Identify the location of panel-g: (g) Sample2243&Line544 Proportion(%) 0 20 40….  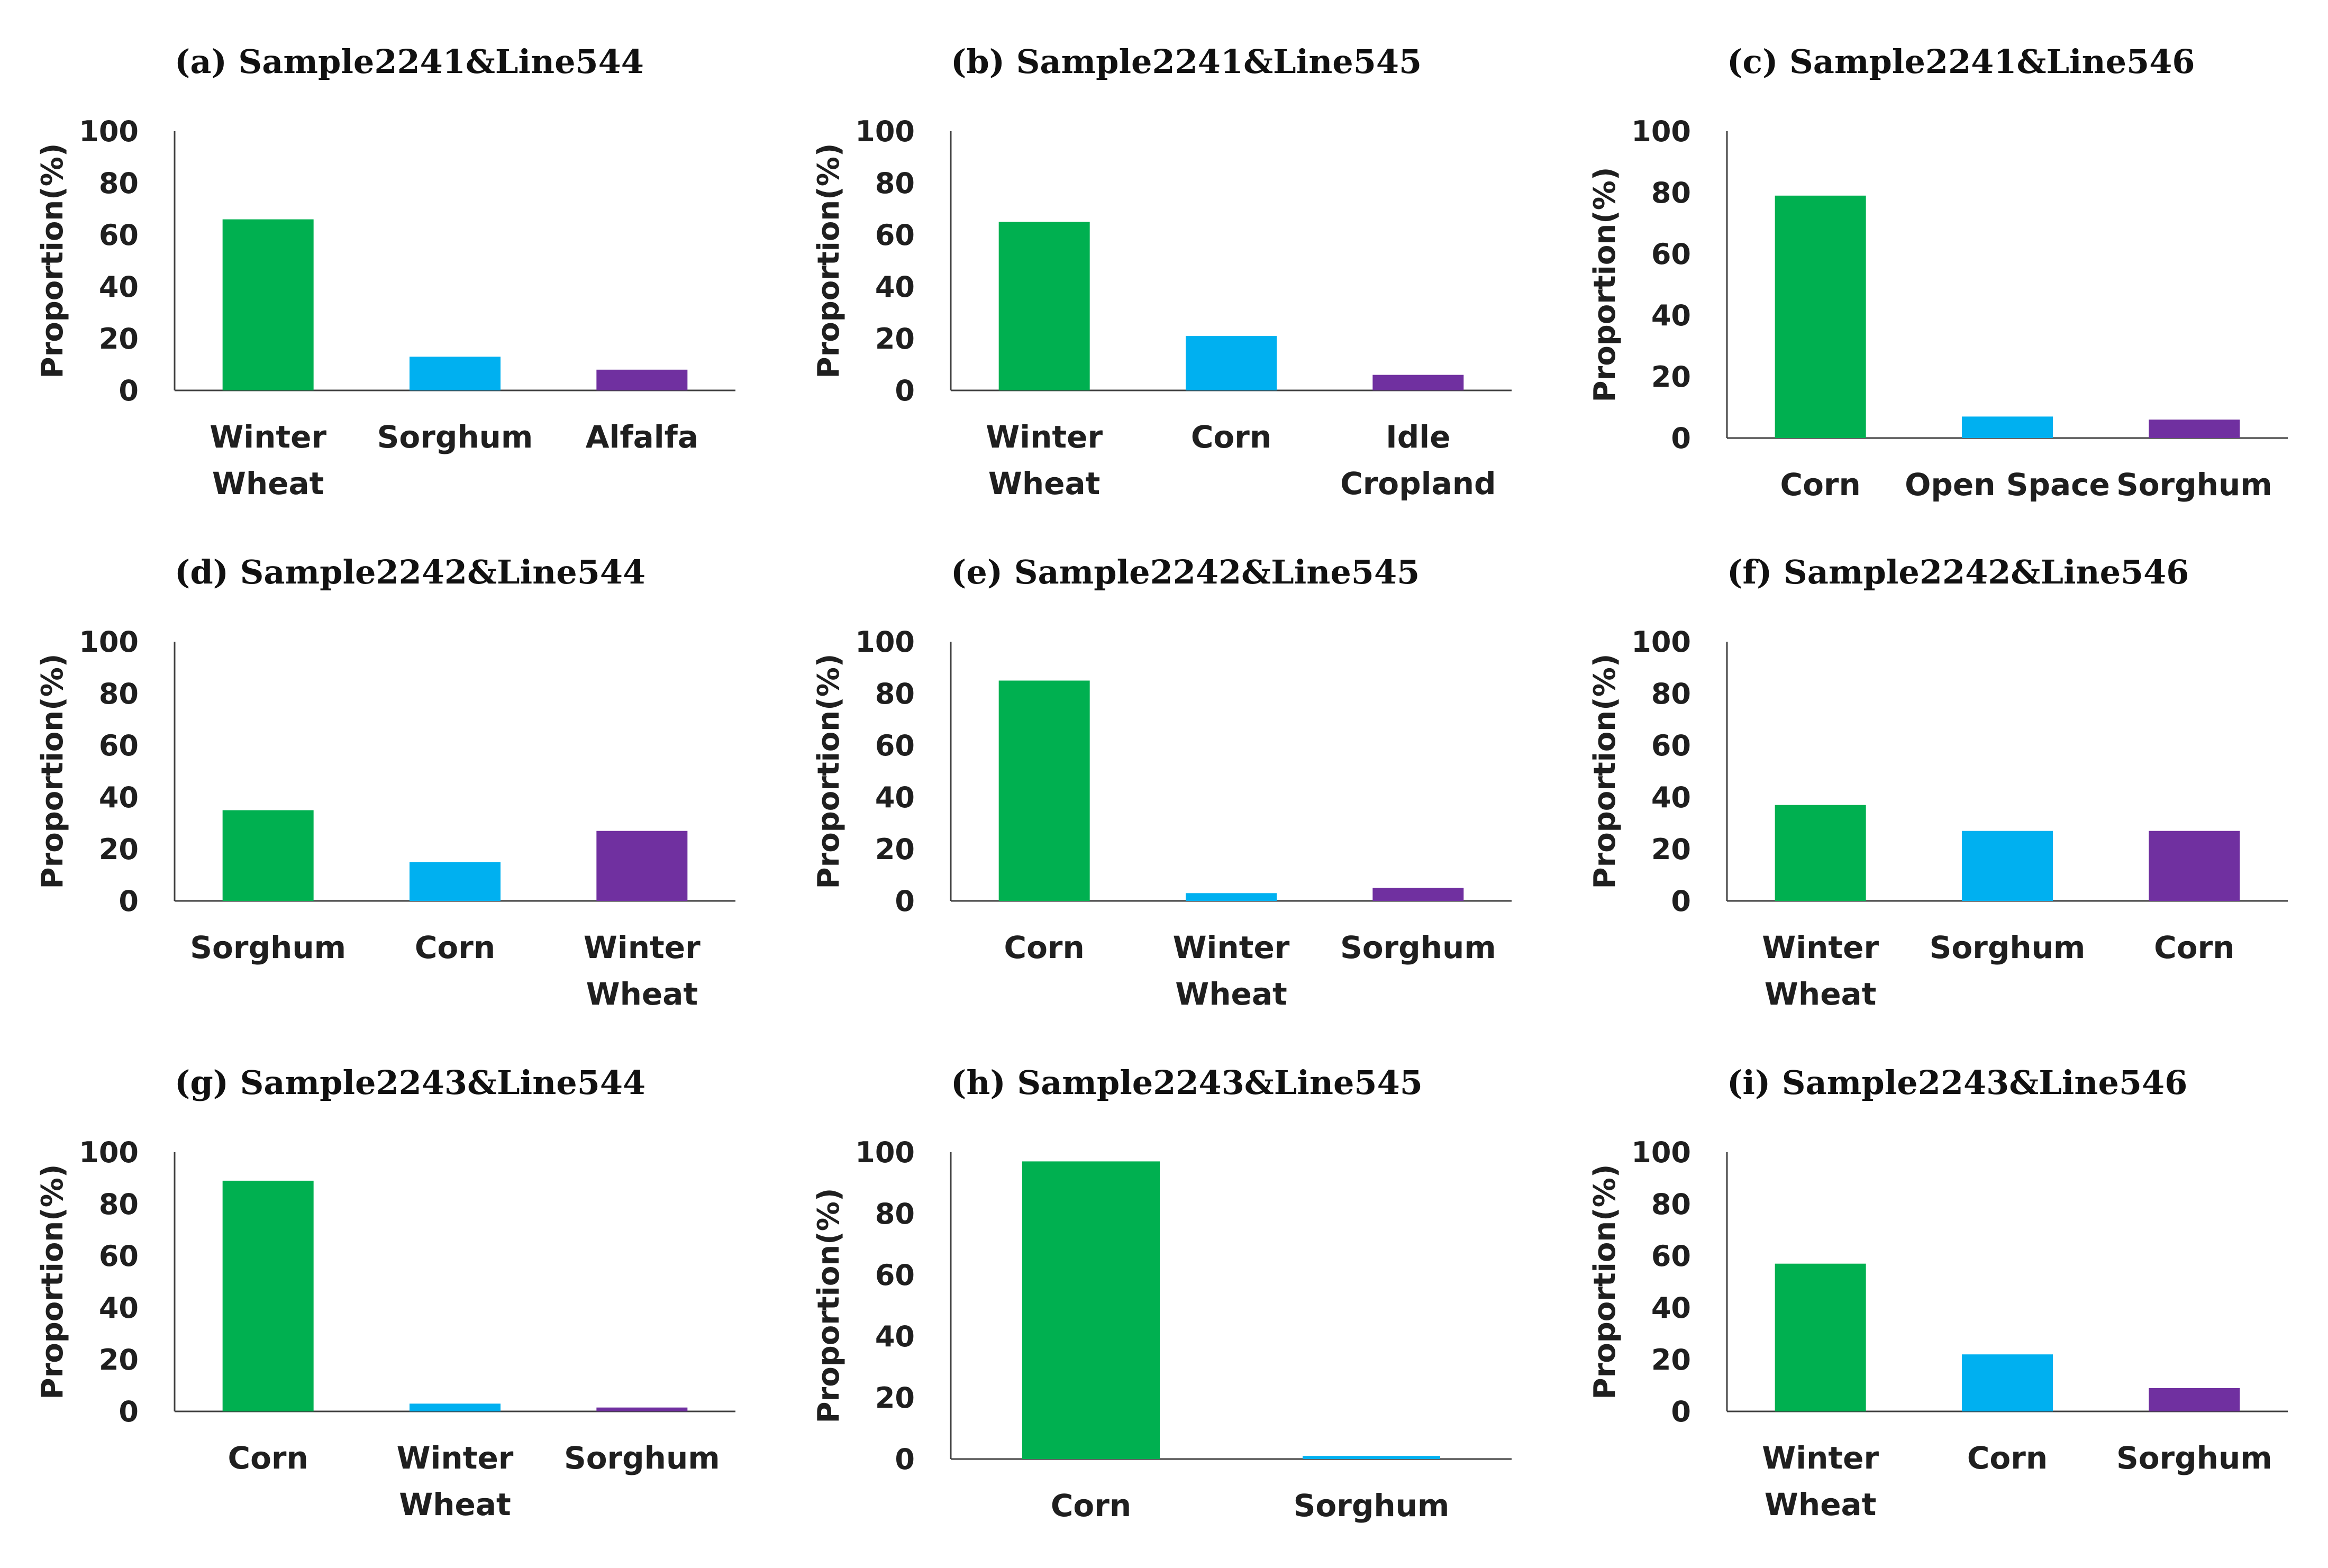
(388, 1282).